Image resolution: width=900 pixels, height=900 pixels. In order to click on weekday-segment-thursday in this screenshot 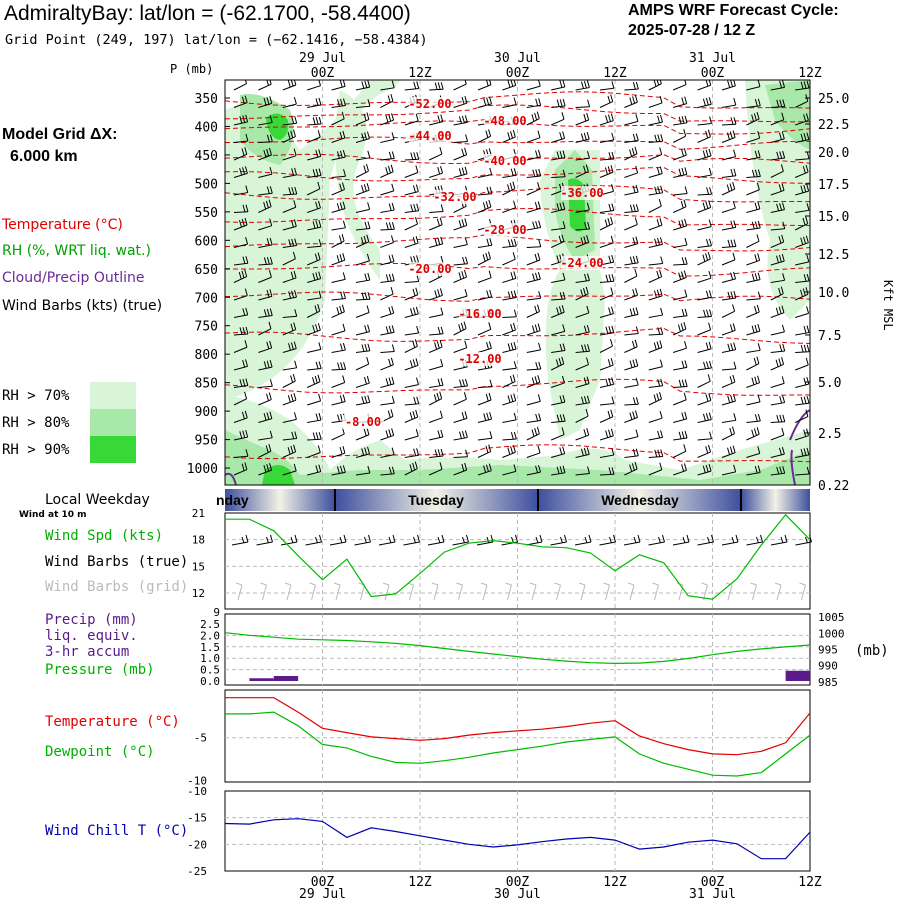, I will do `click(775, 500)`.